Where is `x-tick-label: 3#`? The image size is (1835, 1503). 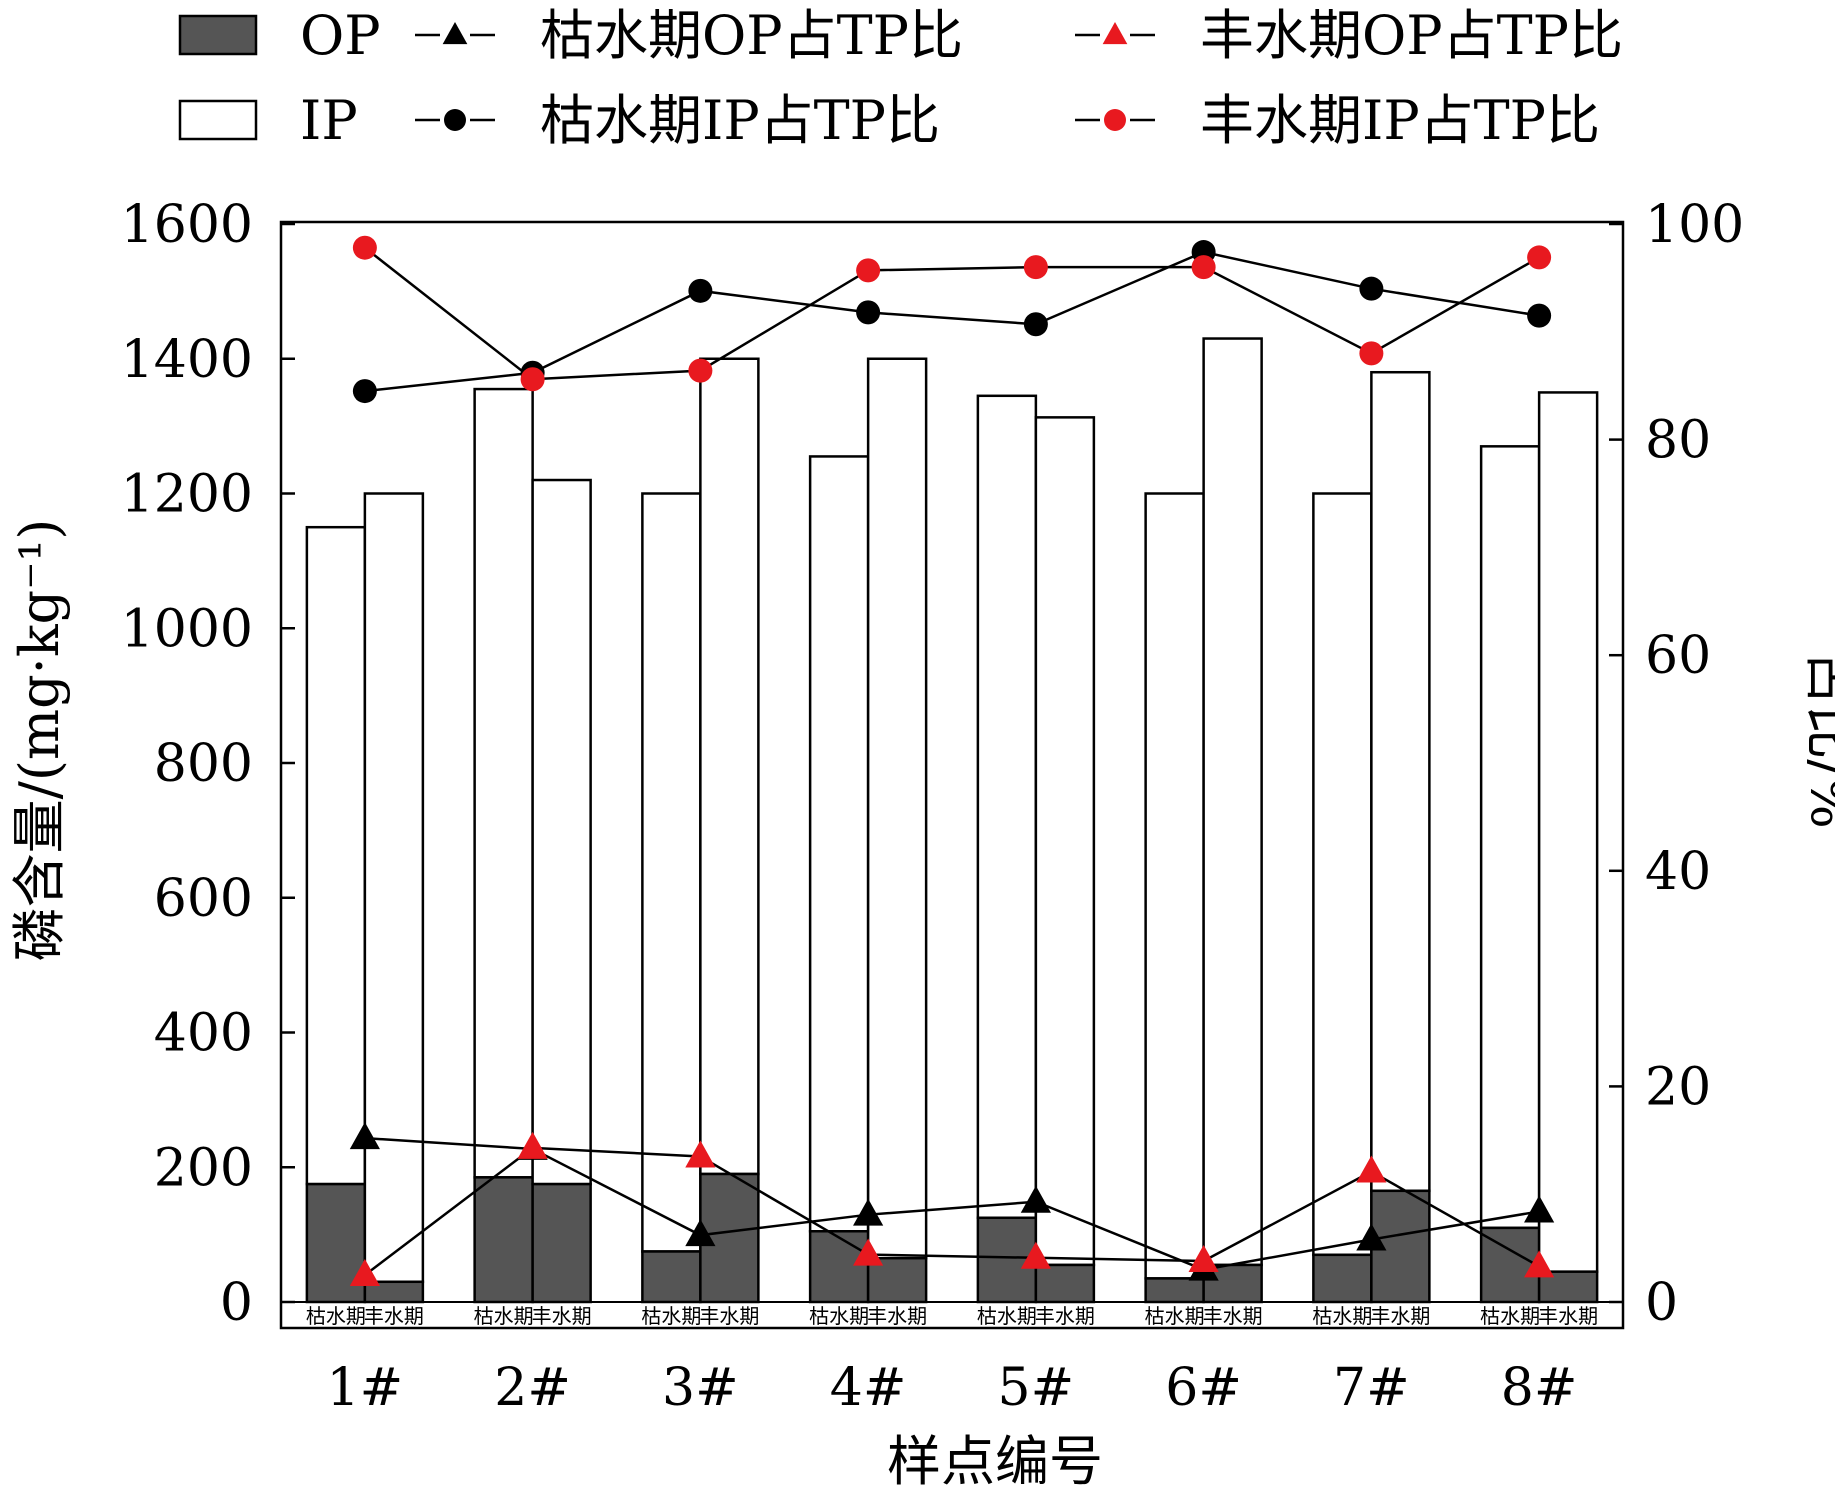 x-tick-label: 3# is located at coordinates (700, 1388).